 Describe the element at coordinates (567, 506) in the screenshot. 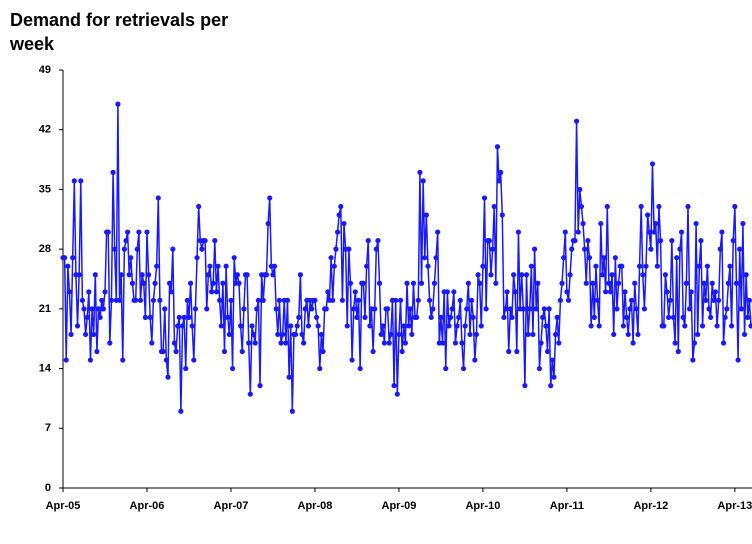

I see `x-tick-label: Apr-11` at that location.